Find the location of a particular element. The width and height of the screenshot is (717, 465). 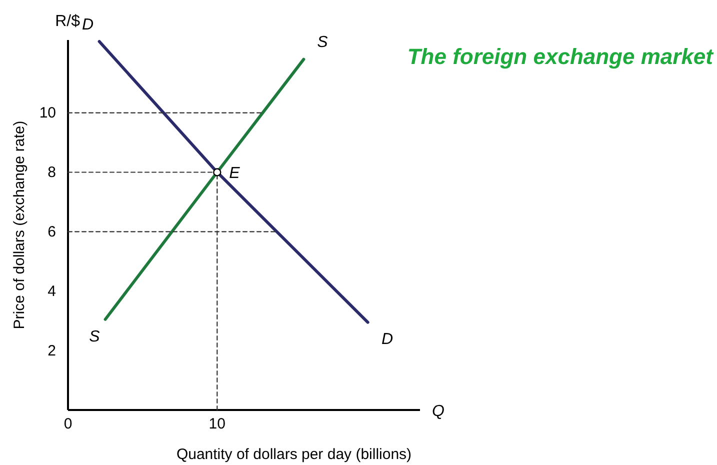

x-axis-title: Quantity of dollars per day (billions) is located at coordinates (294, 454).